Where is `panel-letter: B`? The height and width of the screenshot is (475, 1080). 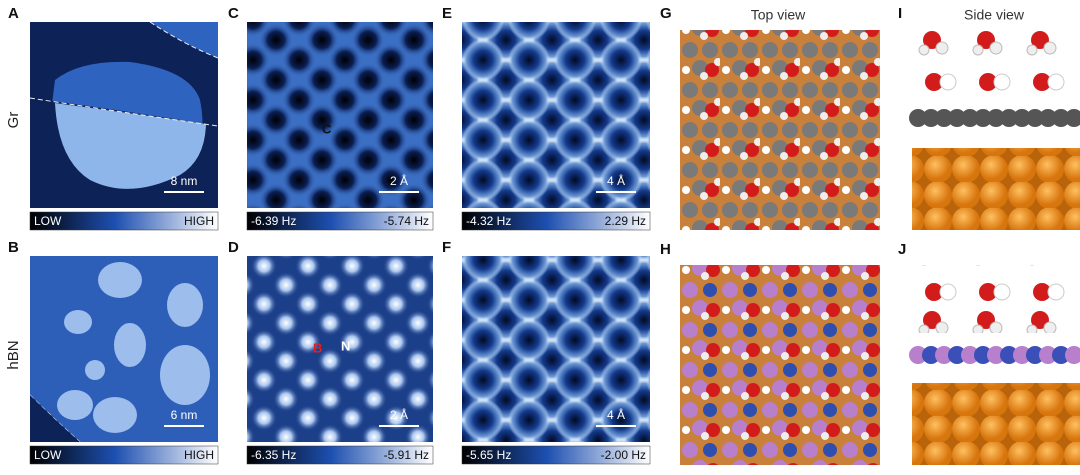
panel-letter: B is located at coordinates (13, 247).